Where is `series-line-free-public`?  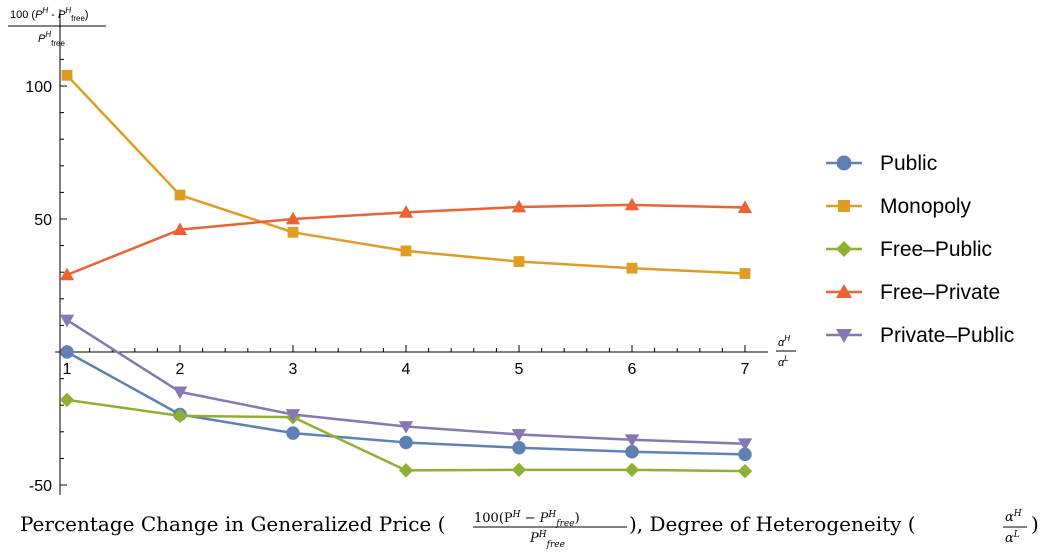 series-line-free-public is located at coordinates (406, 435).